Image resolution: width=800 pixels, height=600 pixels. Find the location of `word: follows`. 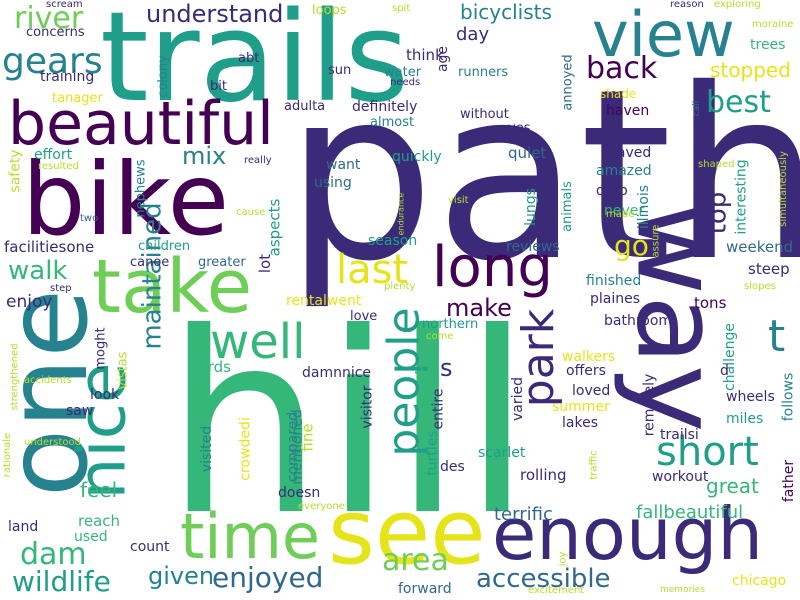

word: follows is located at coordinates (788, 397).